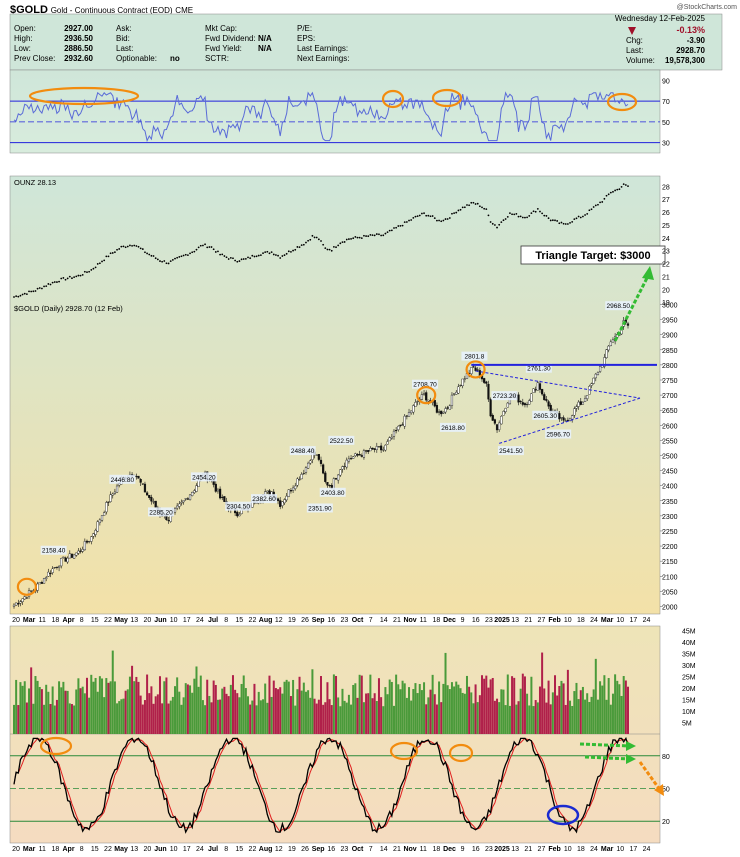 The height and width of the screenshot is (857, 740). Describe the element at coordinates (670, 562) in the screenshot. I see `price-tick: 2150` at that location.